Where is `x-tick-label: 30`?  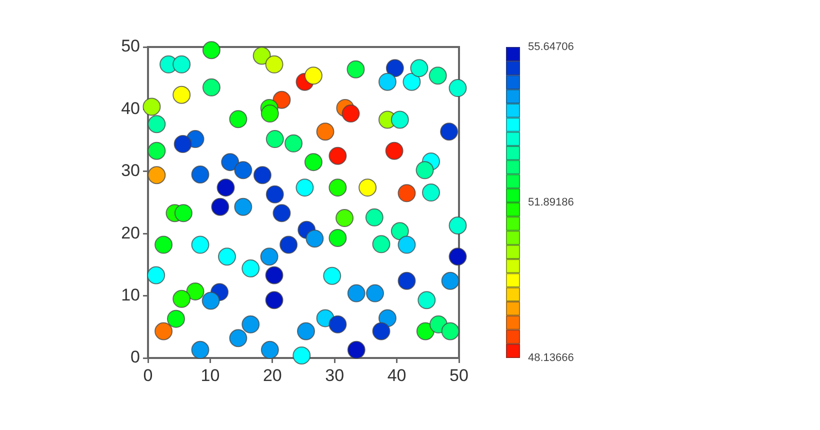
x-tick-label: 30 is located at coordinates (334, 375).